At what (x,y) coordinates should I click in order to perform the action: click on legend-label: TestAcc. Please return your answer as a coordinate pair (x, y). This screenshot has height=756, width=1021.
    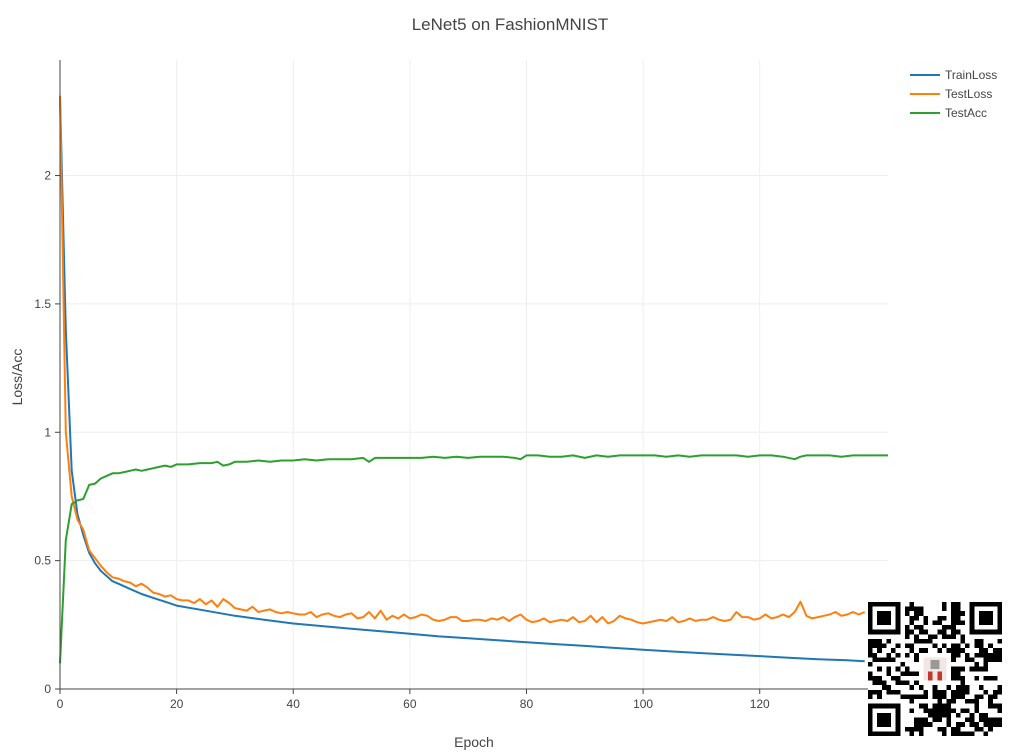
    Looking at the image, I should click on (966, 113).